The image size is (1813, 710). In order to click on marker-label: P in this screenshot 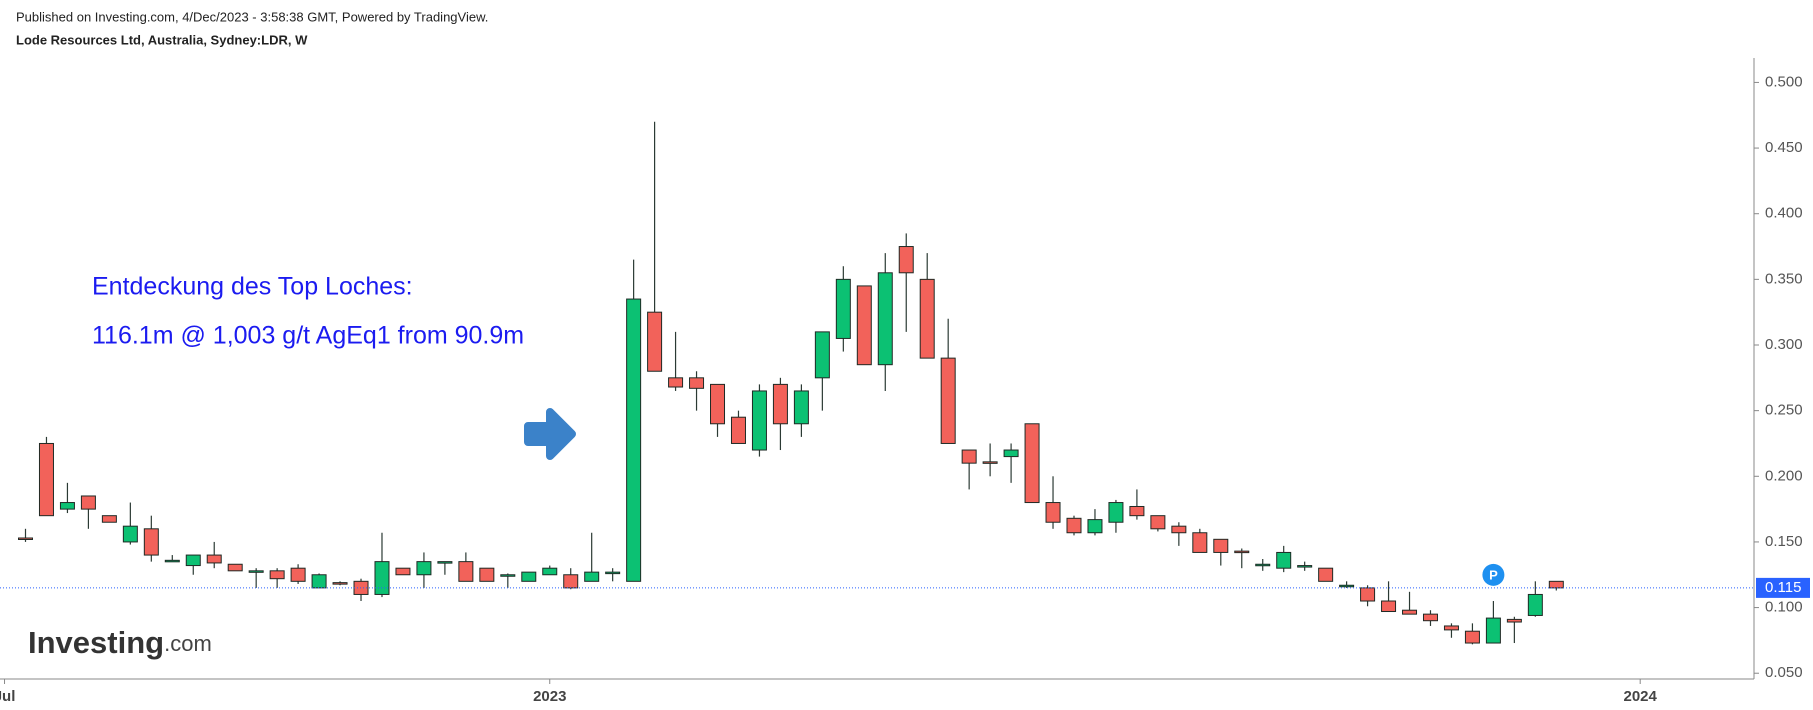, I will do `click(1493, 574)`.